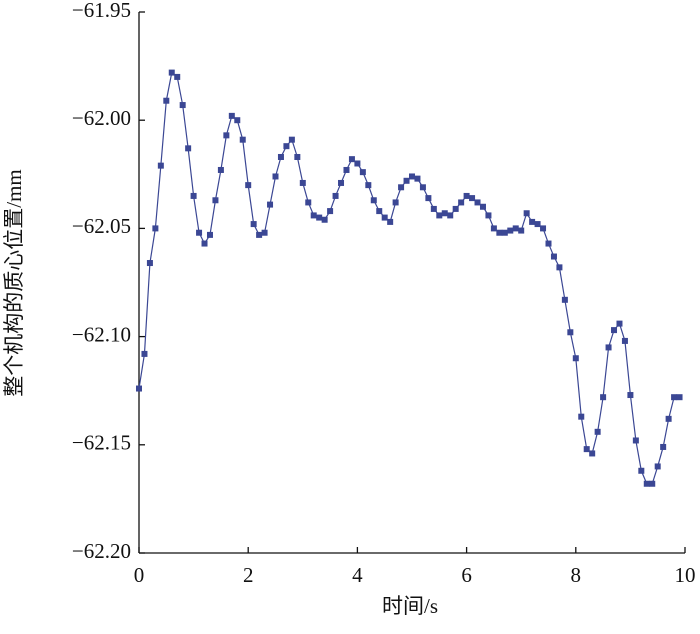 Image resolution: width=700 pixels, height=634 pixels. I want to click on x-tick-label: 0, so click(139, 575).